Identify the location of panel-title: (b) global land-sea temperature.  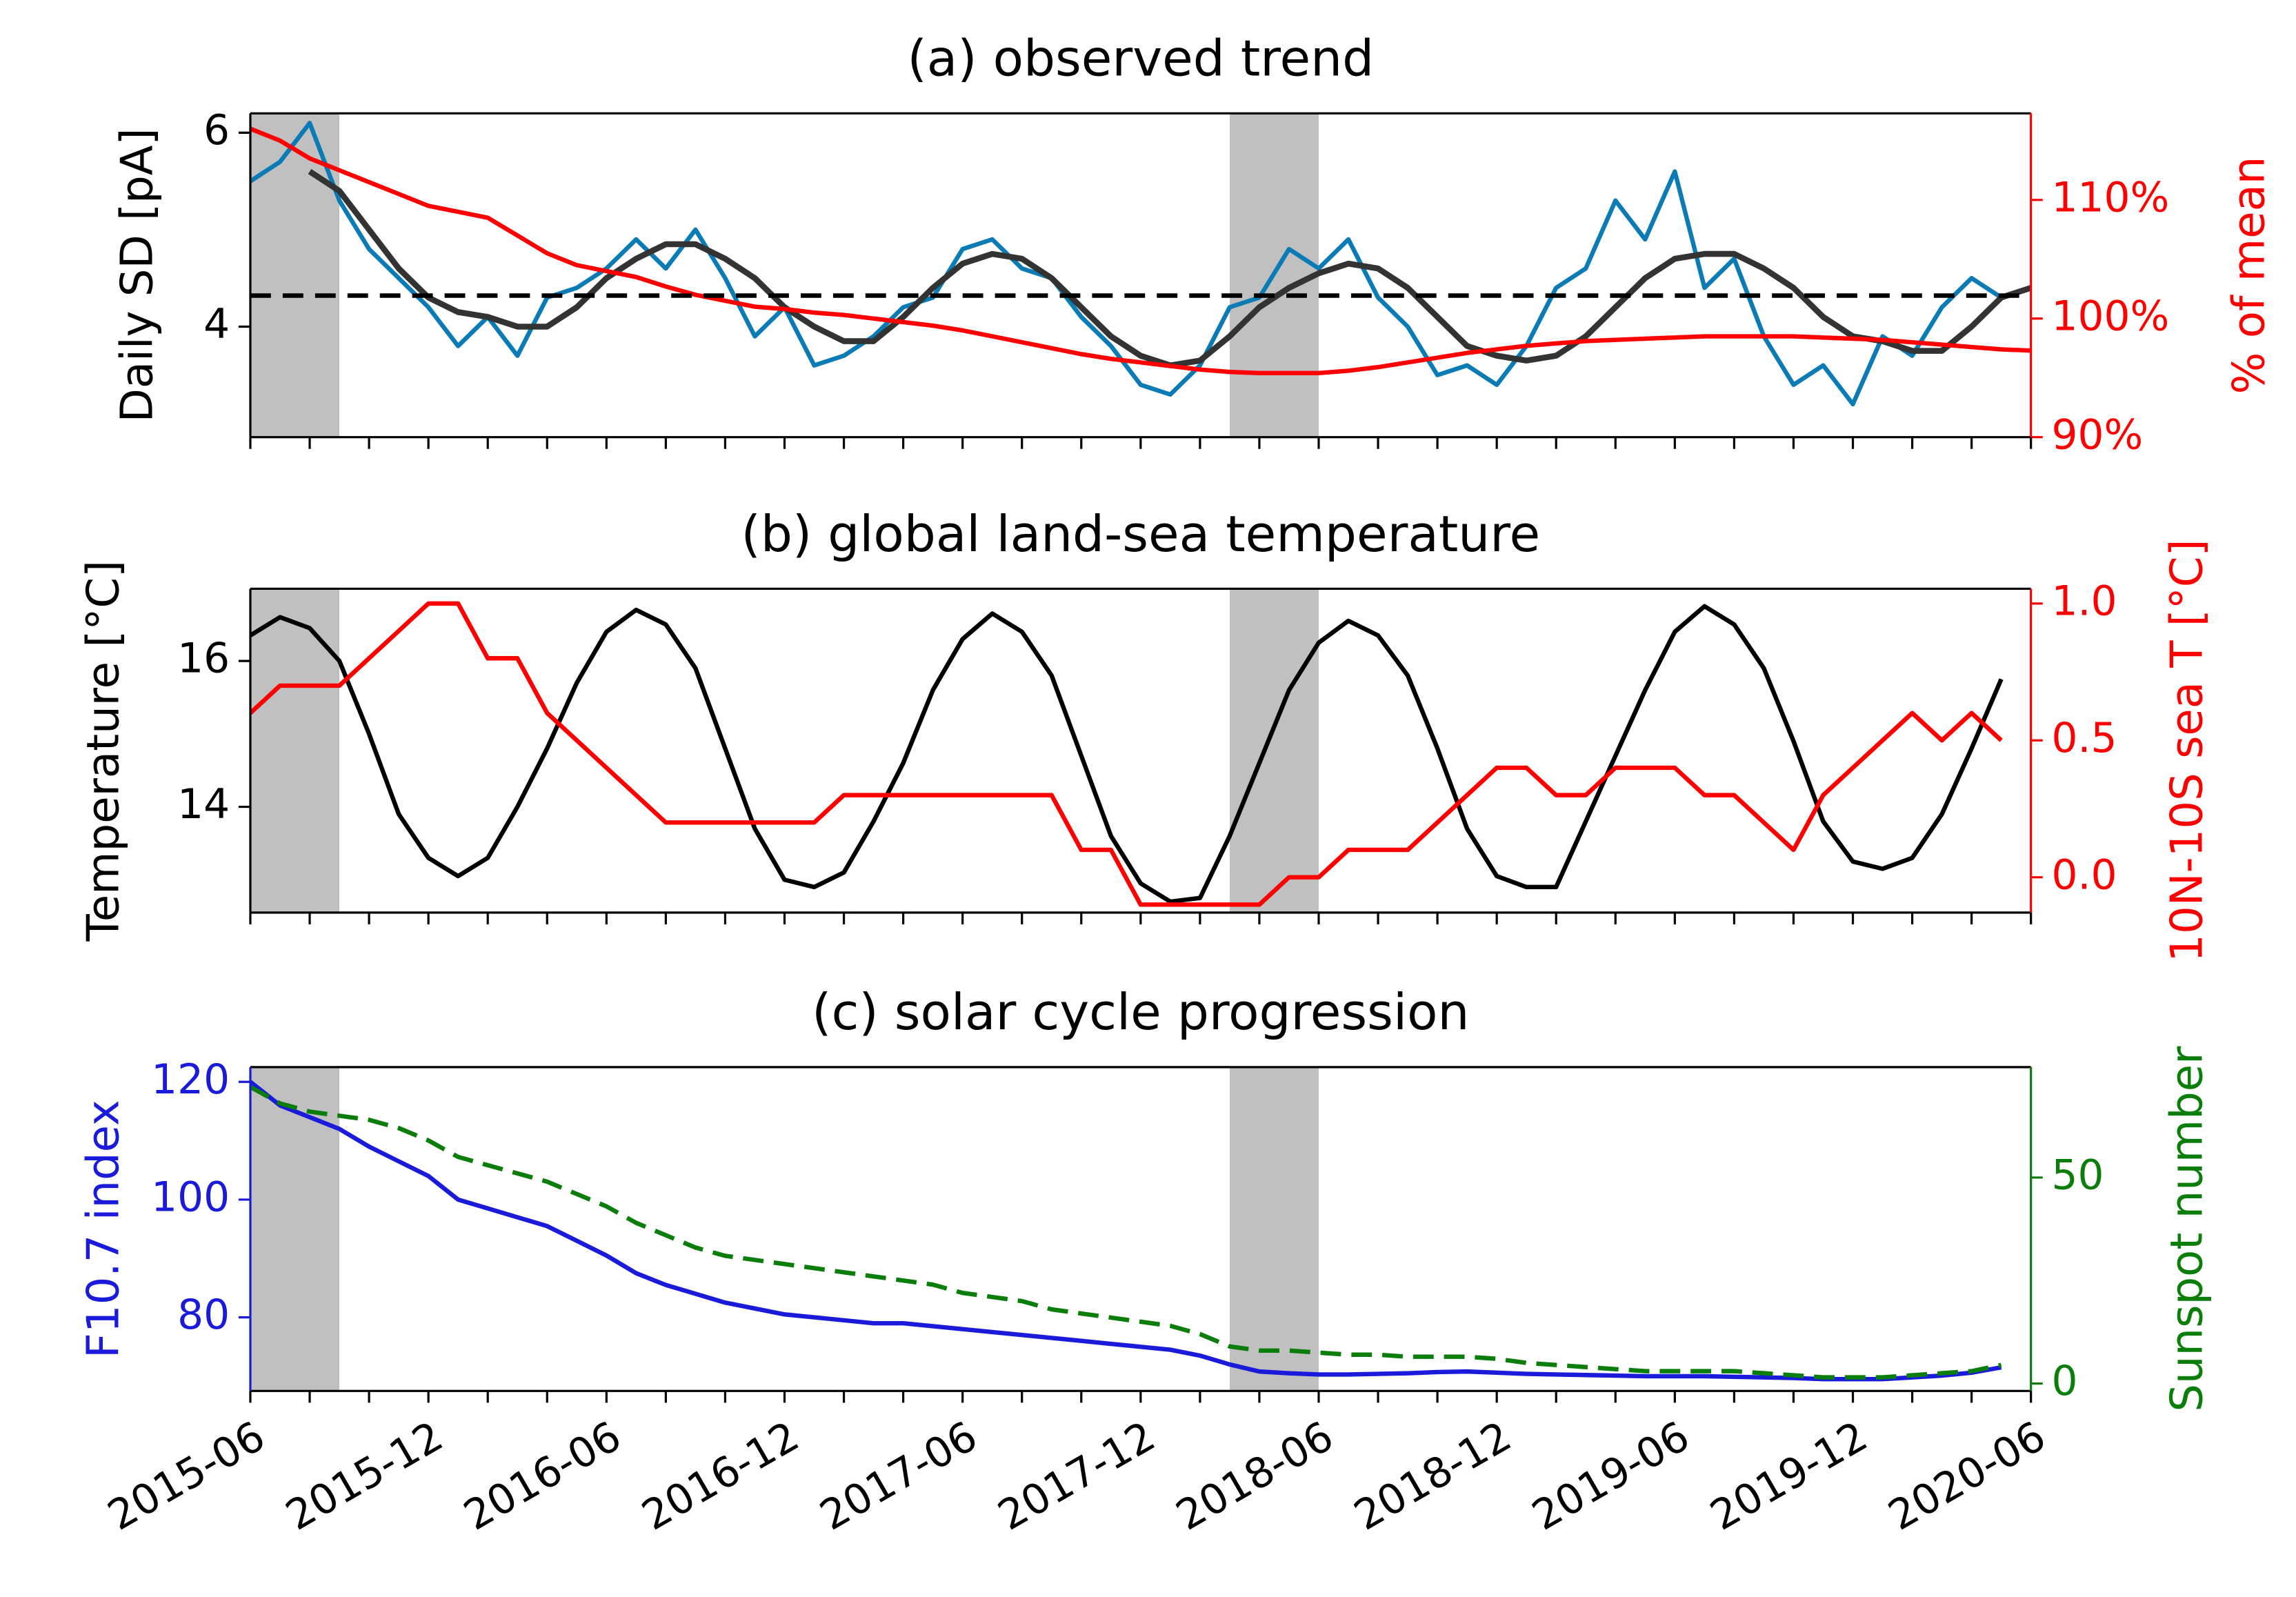
(1141, 535).